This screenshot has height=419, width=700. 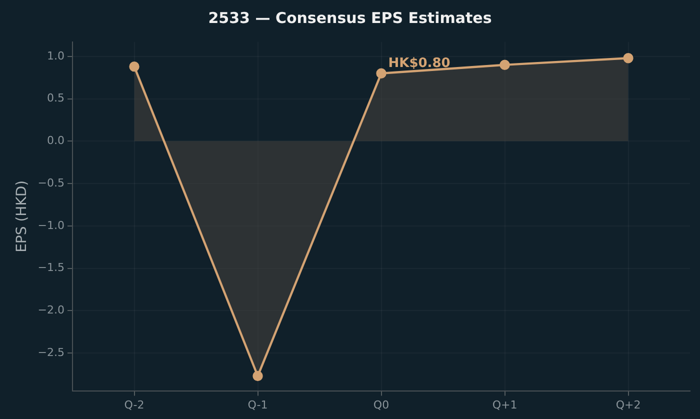 I want to click on y-tick-label: −0.5, so click(x=51, y=183).